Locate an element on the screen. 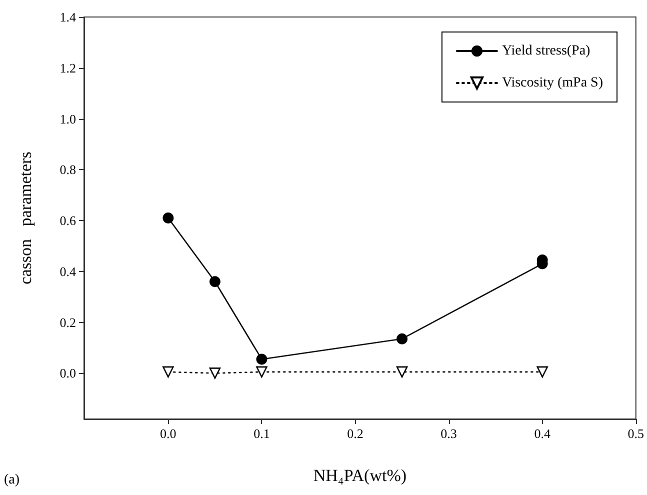 This screenshot has width=647, height=495. x-tick-label: 0.3 is located at coordinates (448, 433).